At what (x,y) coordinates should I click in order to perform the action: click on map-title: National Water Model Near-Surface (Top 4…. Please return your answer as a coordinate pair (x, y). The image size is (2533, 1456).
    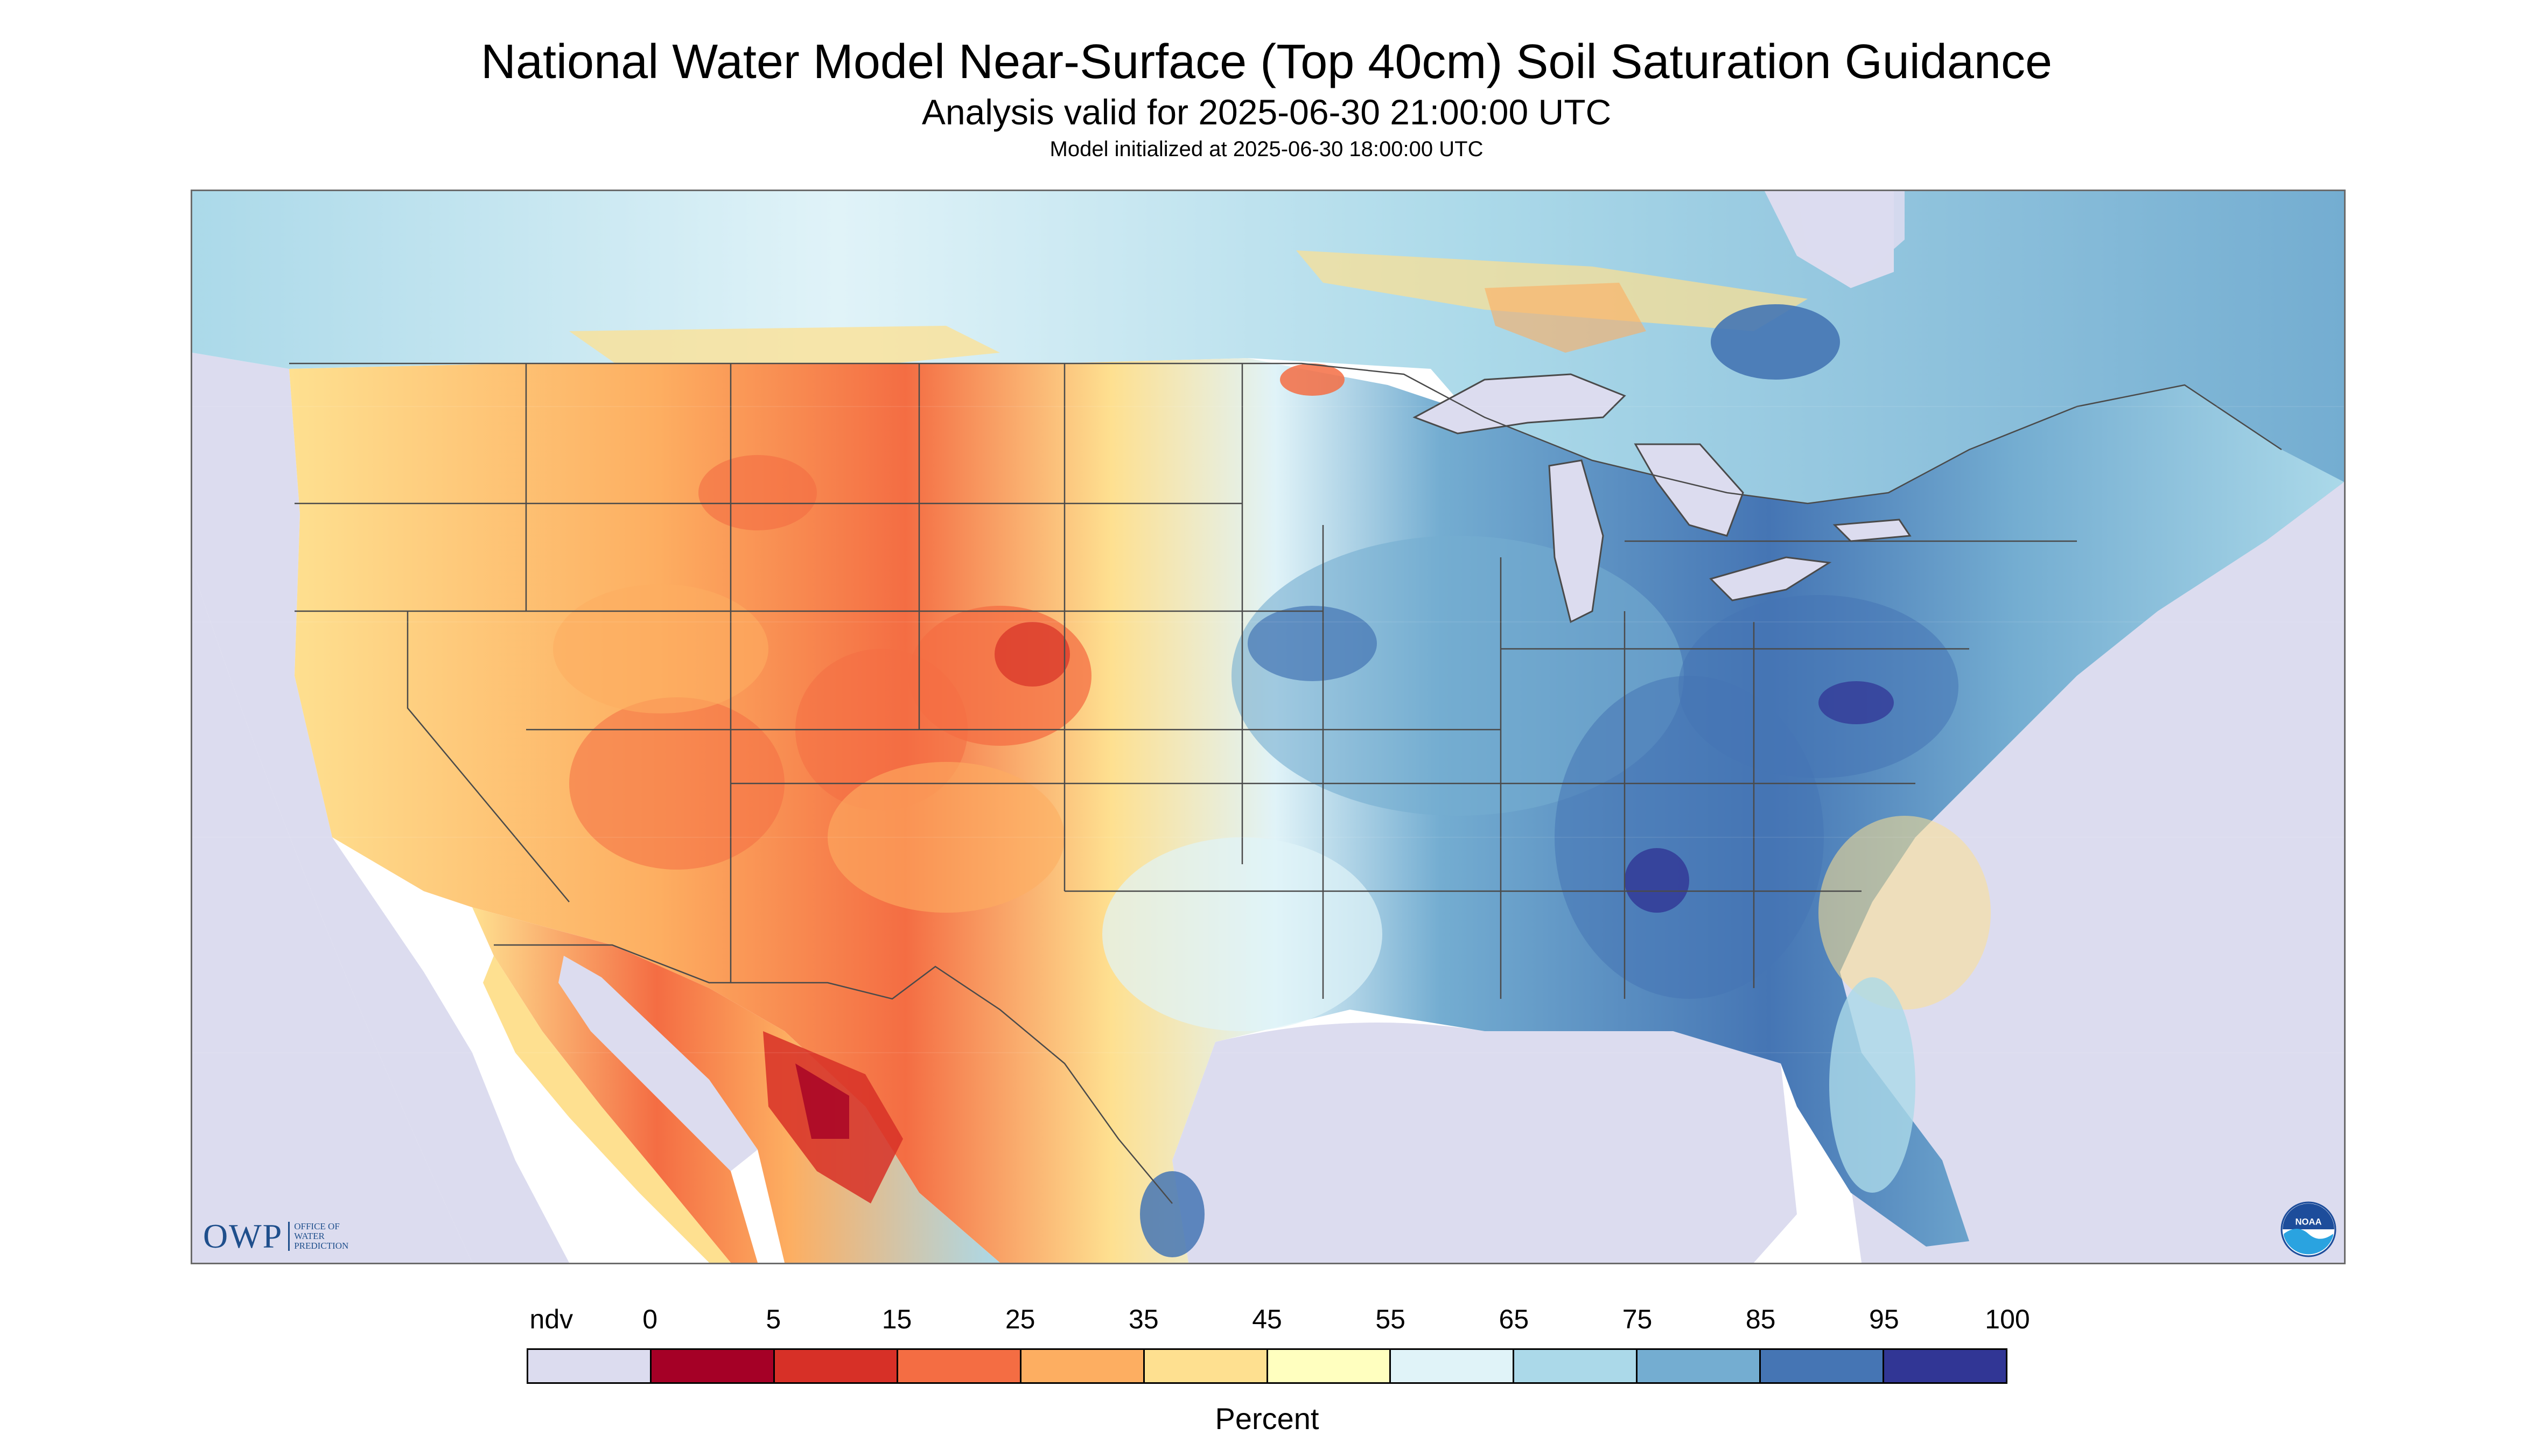
    Looking at the image, I should click on (1266, 62).